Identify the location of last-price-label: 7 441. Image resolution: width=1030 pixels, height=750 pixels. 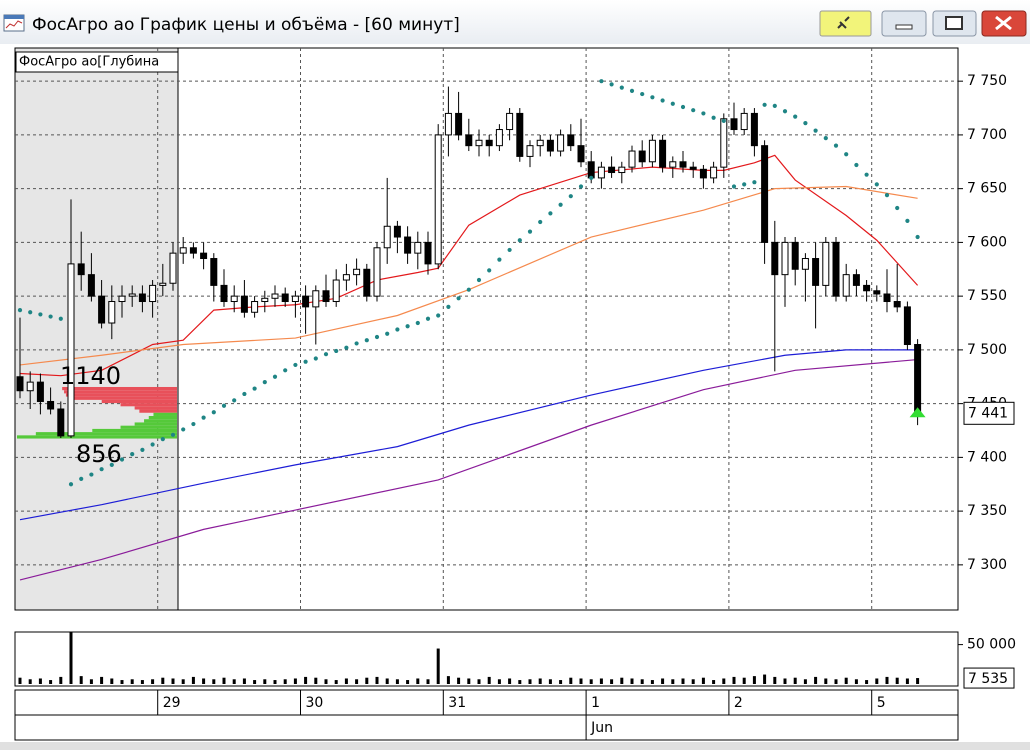
(988, 413).